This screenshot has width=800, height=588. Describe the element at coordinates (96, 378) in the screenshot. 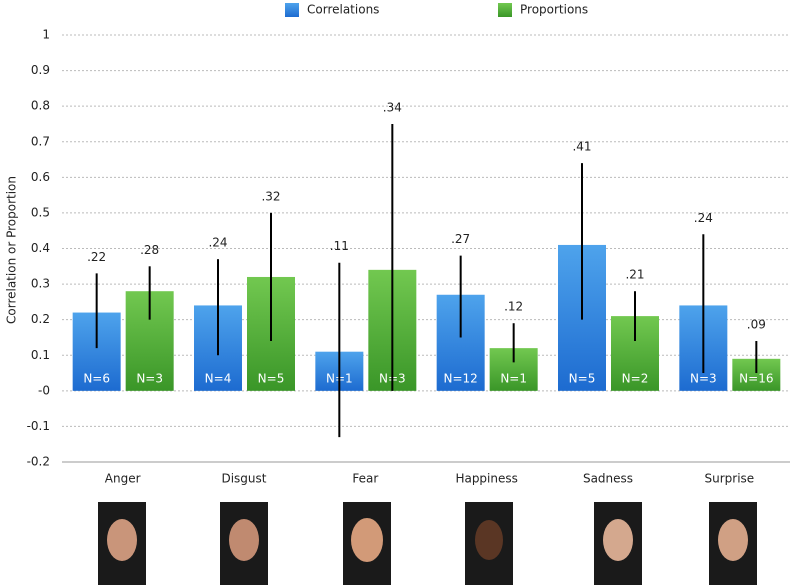

I see `n-label: N=6` at that location.